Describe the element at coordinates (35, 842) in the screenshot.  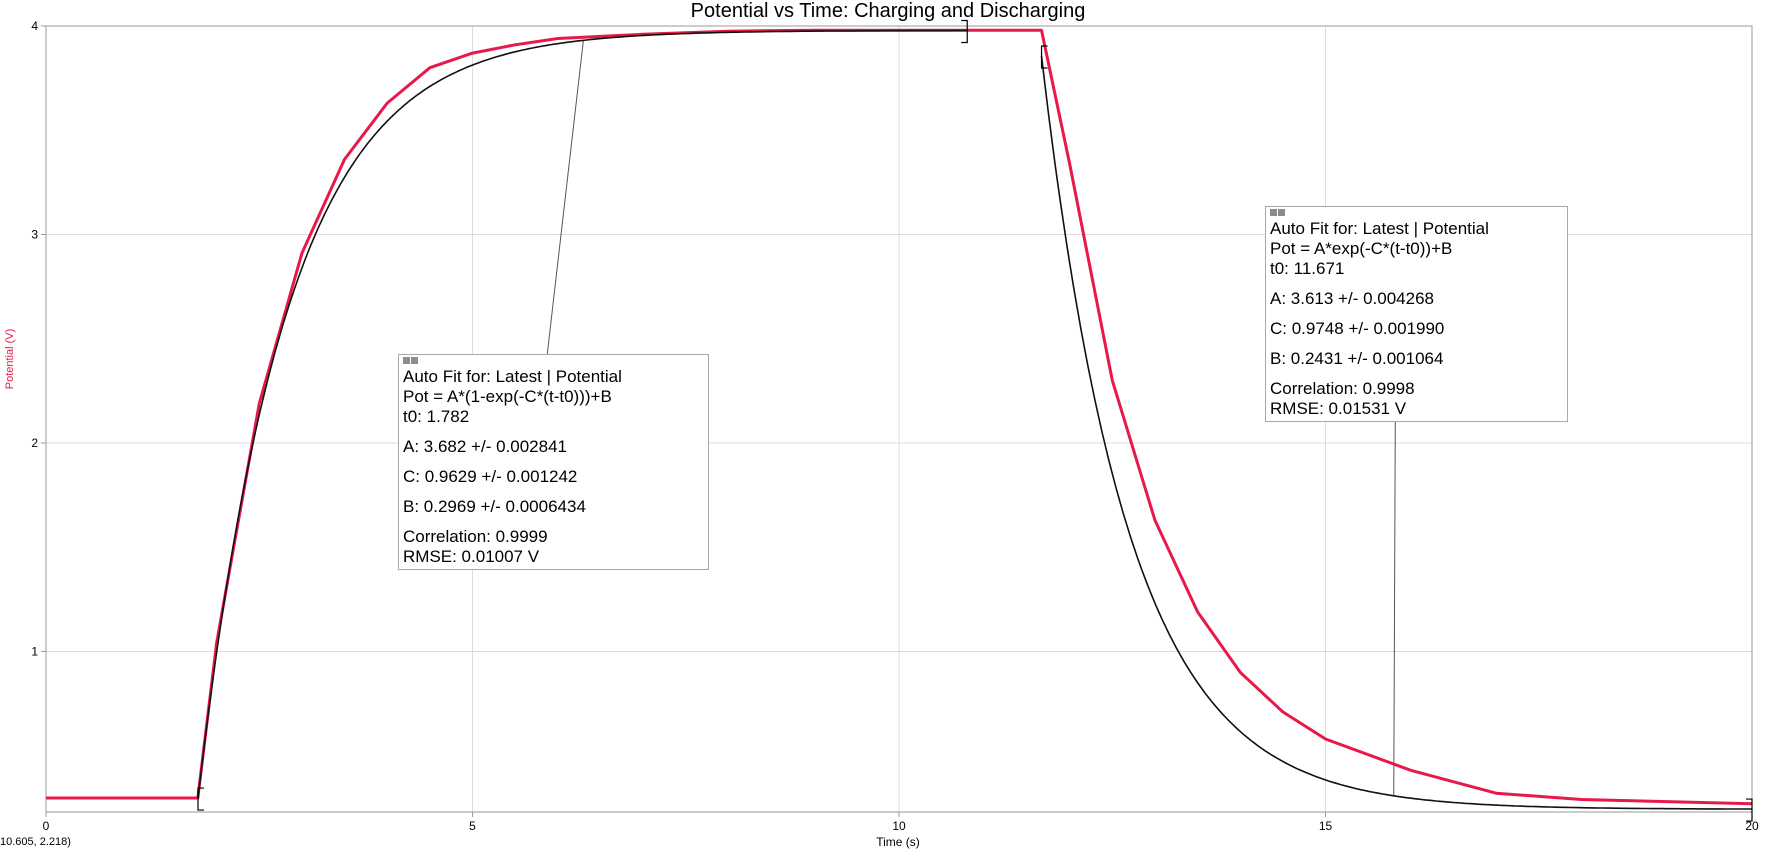
I see `coordinate-readout: 10.605, 2.218)` at that location.